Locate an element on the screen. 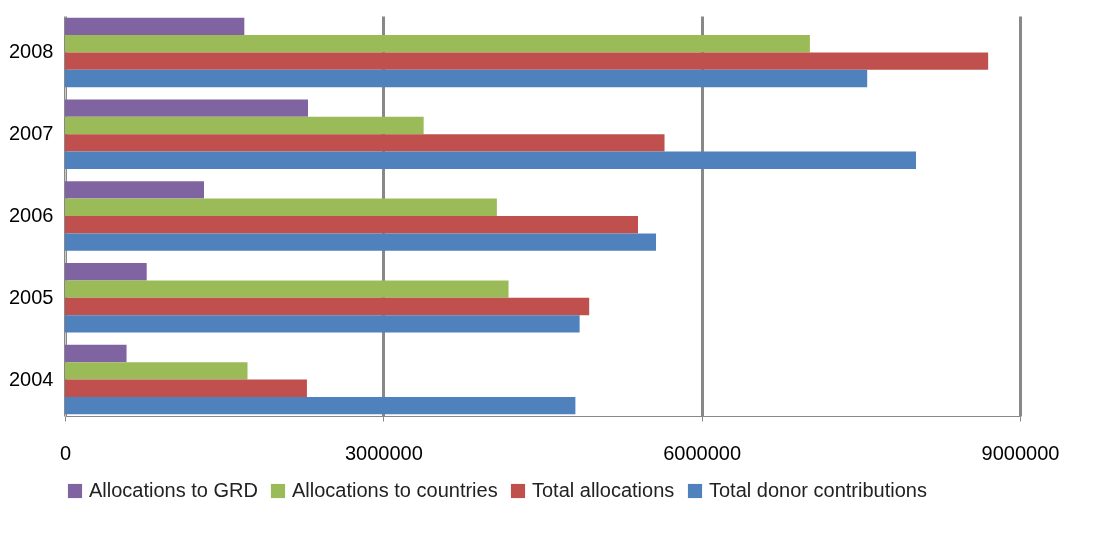 The image size is (1095, 542). legend-label: Total donor contributions is located at coordinates (818, 490).